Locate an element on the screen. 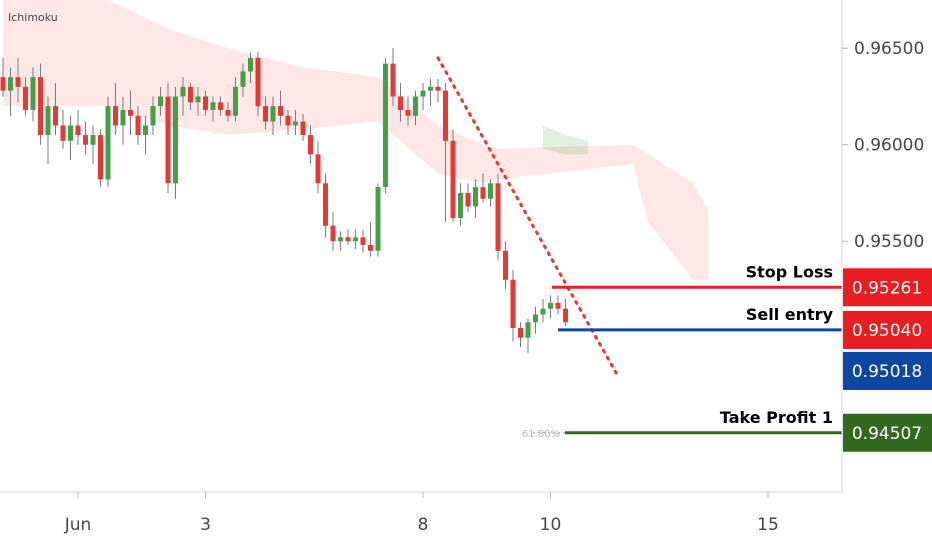  x-tick-label: 3 is located at coordinates (205, 525).